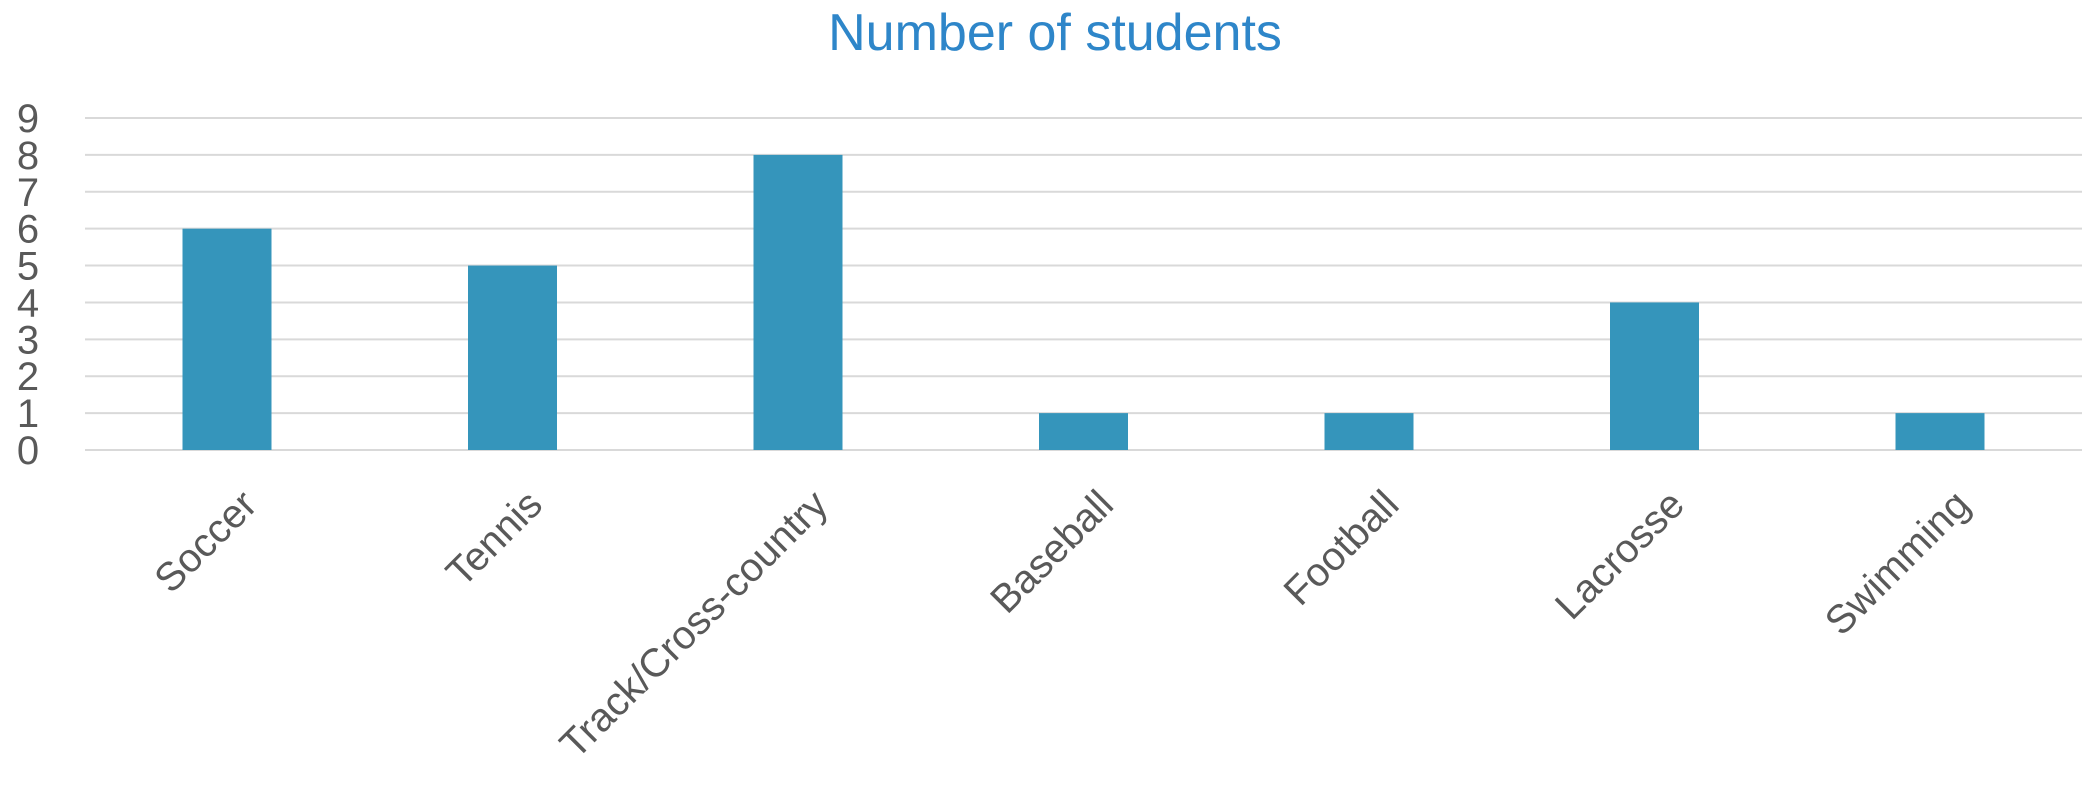  Describe the element at coordinates (1620, 555) in the screenshot. I see `x-tick-label: Lacrosse` at that location.